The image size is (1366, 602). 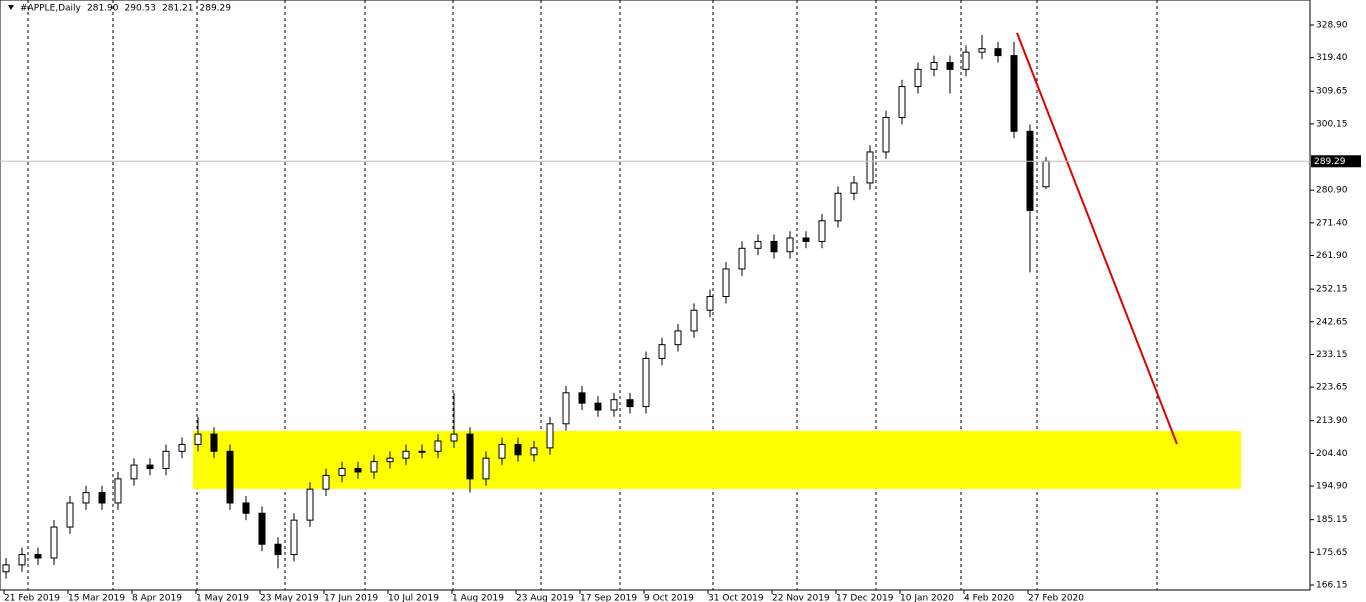 I want to click on y-tick-label: 328.90, so click(x=1332, y=25).